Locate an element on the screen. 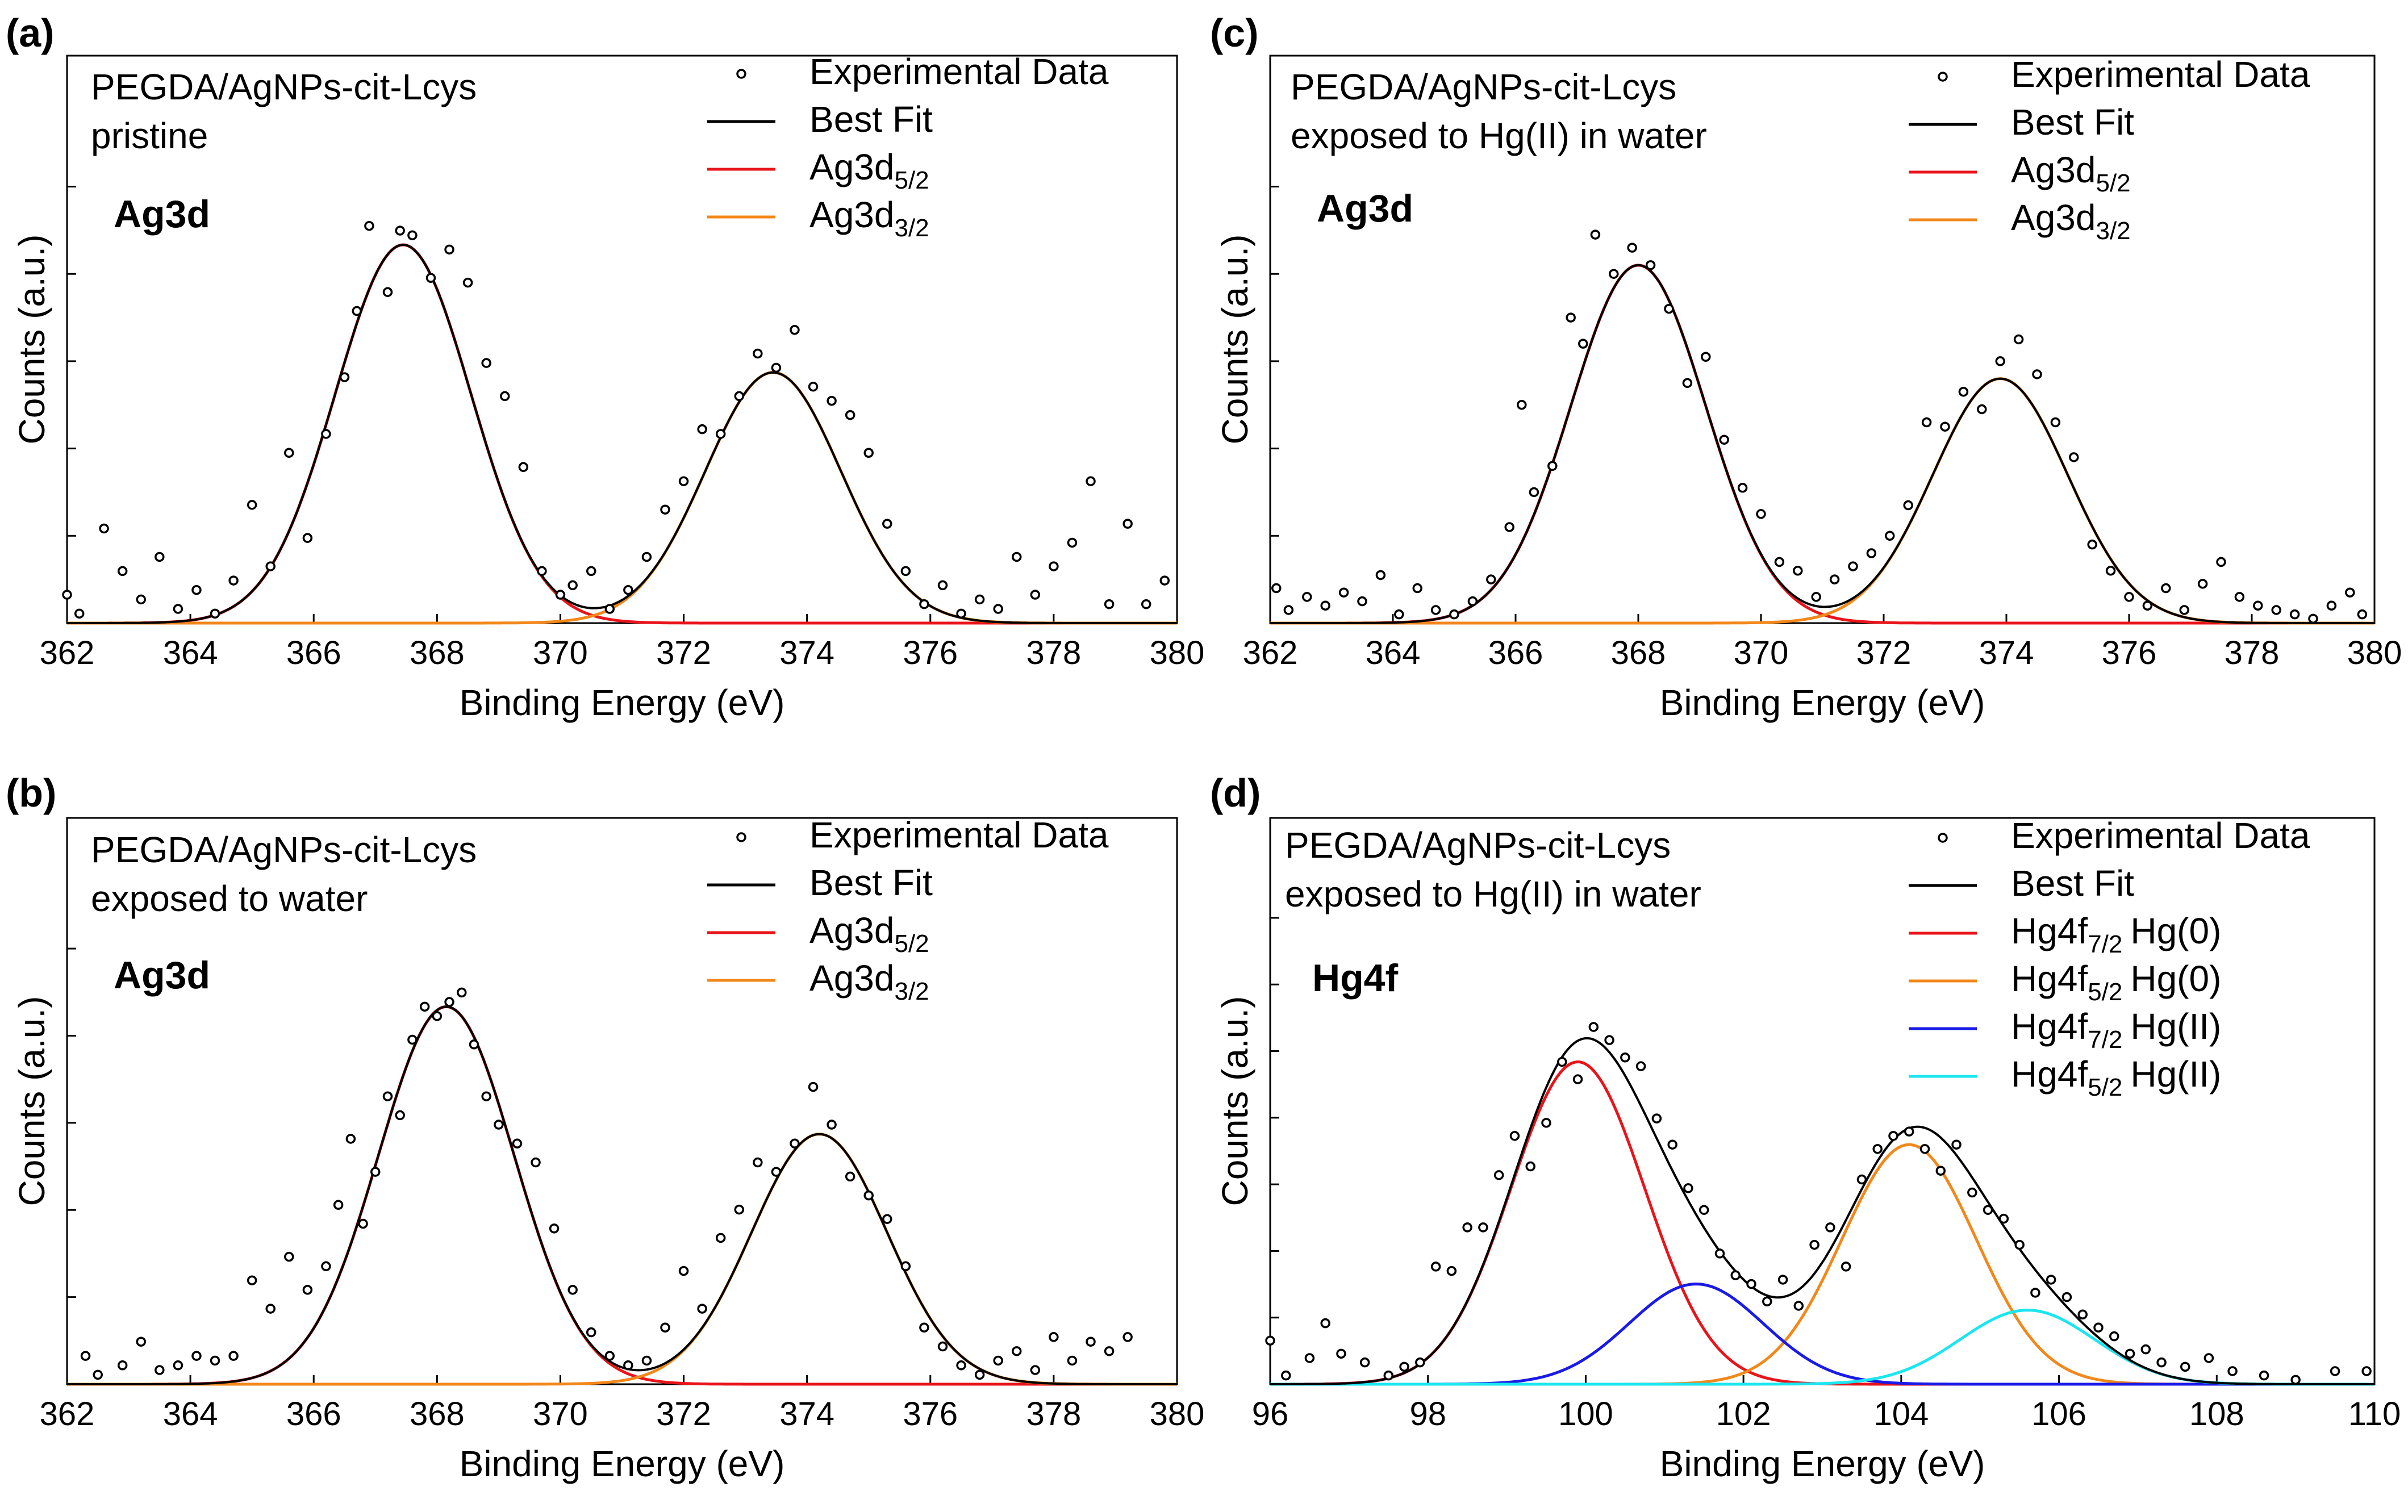 The height and width of the screenshot is (1512, 2408). x-tick-label: 100 is located at coordinates (1586, 1414).